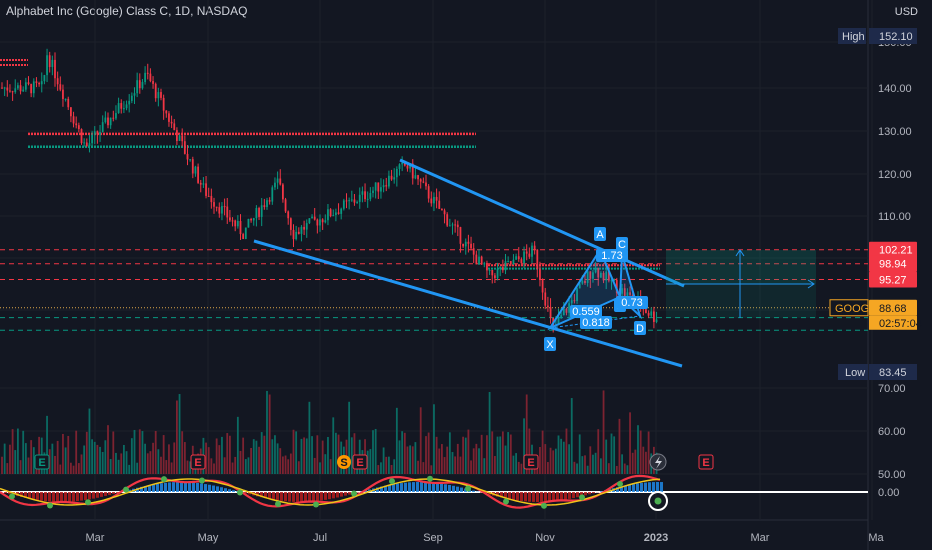  What do you see at coordinates (656, 538) in the screenshot?
I see `time-tick-label: 2023` at bounding box center [656, 538].